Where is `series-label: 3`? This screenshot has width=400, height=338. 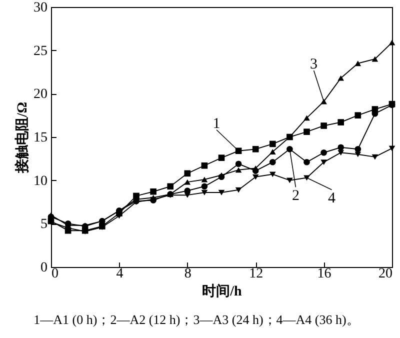 series-label: 3 is located at coordinates (314, 64).